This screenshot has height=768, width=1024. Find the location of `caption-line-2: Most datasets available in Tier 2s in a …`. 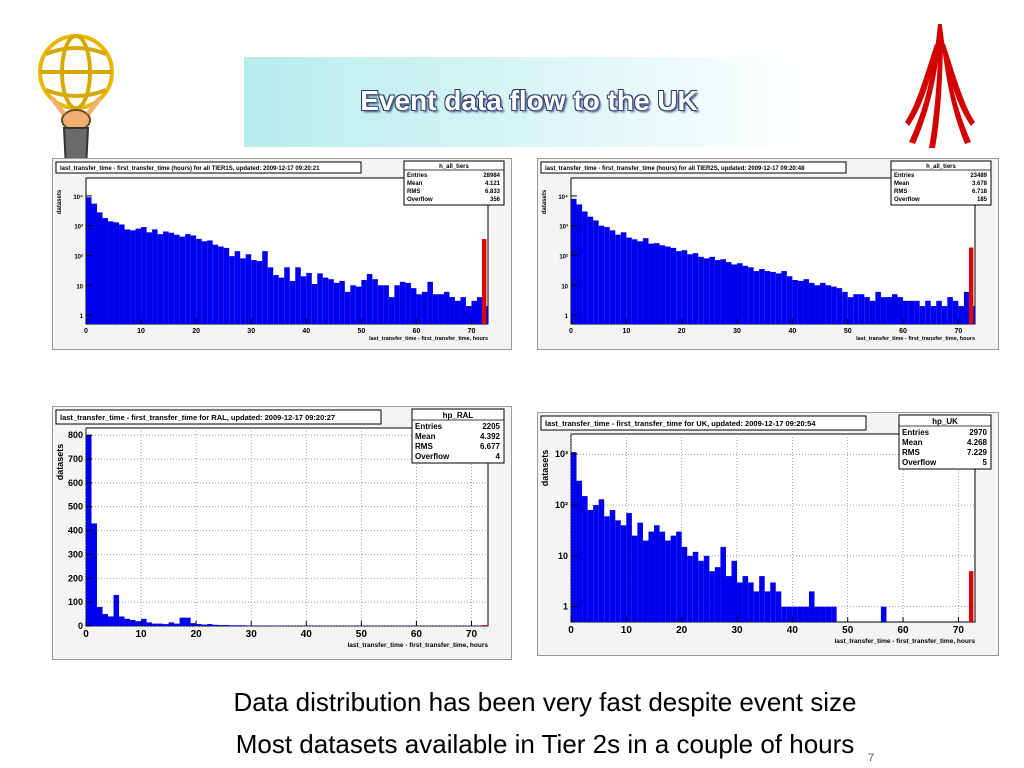

caption-line-2: Most datasets available in Tier 2s in a … is located at coordinates (545, 744).